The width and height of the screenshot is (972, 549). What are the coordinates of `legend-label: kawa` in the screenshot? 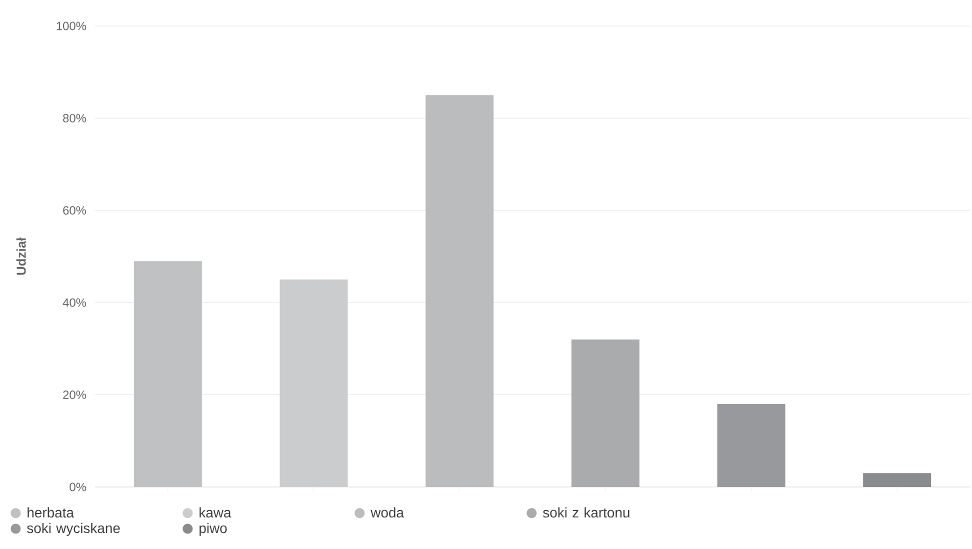 It's located at (216, 512).